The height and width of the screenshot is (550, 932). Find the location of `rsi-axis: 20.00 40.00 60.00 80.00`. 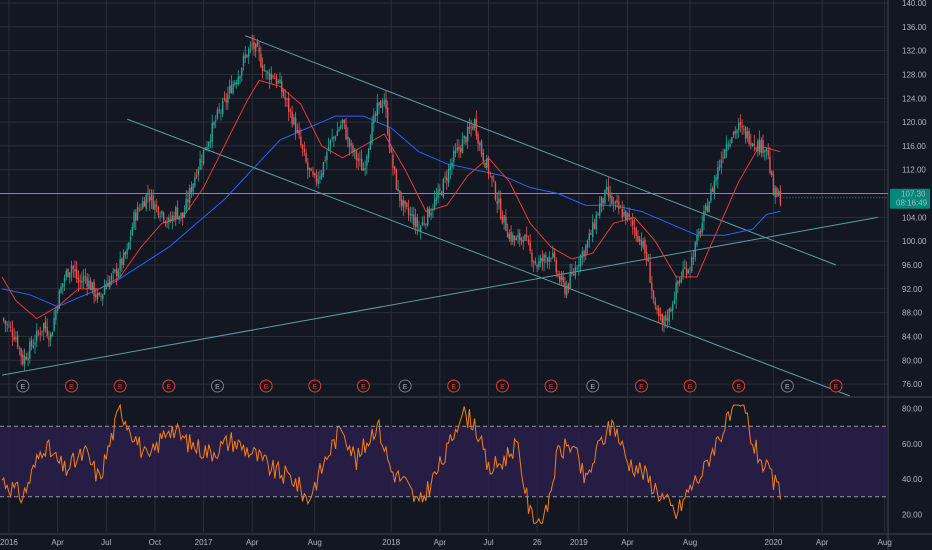

rsi-axis: 20.00 40.00 60.00 80.00 is located at coordinates (912, 462).